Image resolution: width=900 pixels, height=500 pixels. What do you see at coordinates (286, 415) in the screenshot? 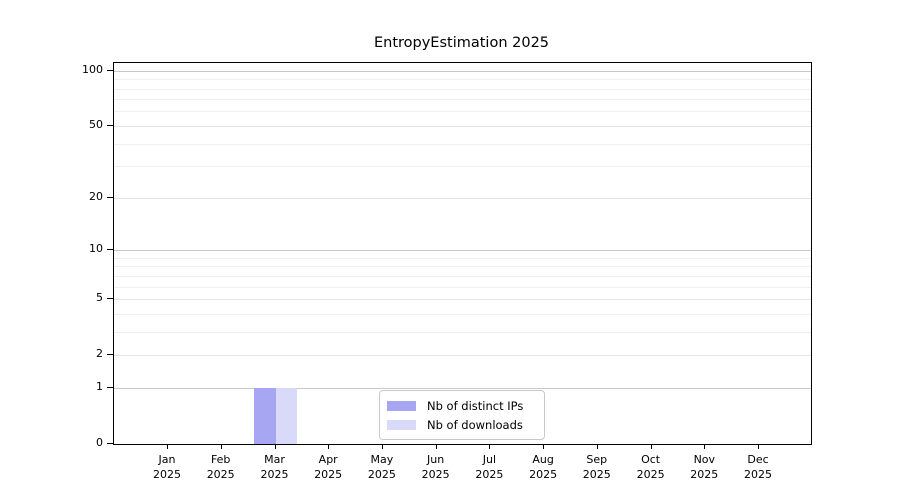
I see `bar-nb-of-downloads-mar-2025` at bounding box center [286, 415].